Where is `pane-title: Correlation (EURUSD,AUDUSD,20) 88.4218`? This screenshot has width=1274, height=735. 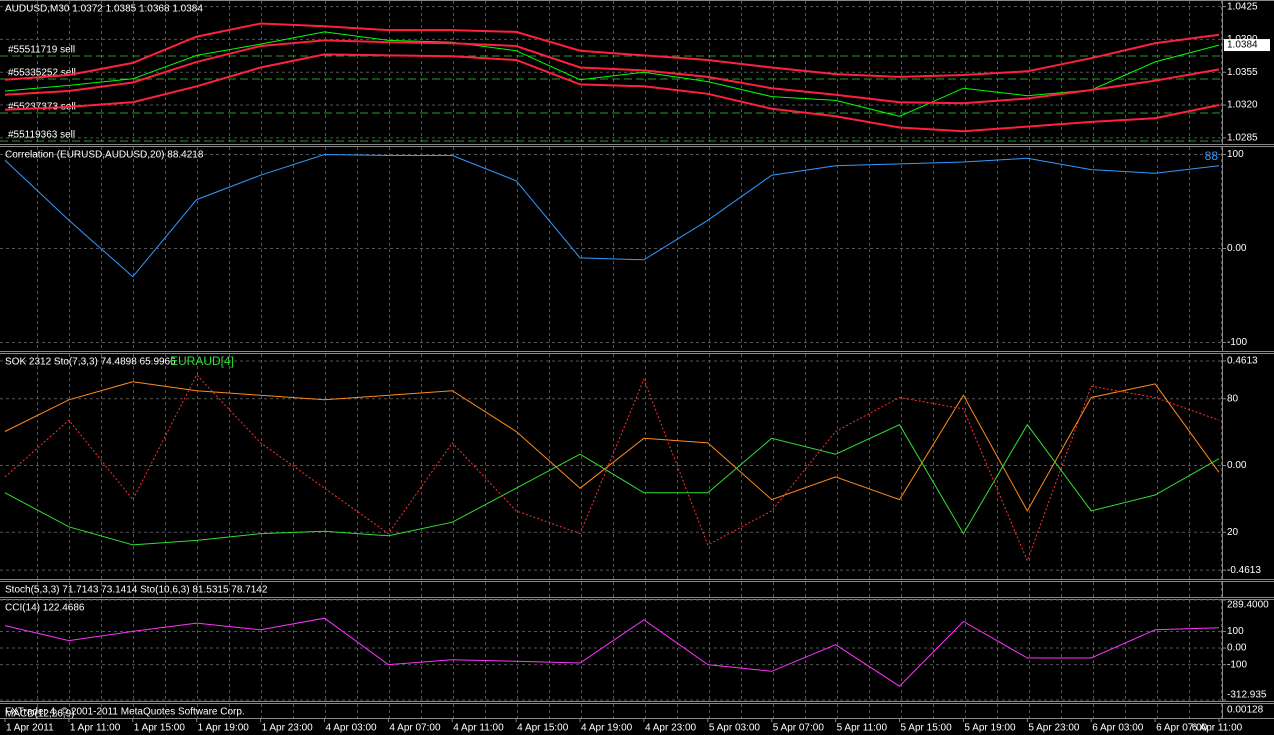 pane-title: Correlation (EURUSD,AUDUSD,20) 88.4218 is located at coordinates (104, 155).